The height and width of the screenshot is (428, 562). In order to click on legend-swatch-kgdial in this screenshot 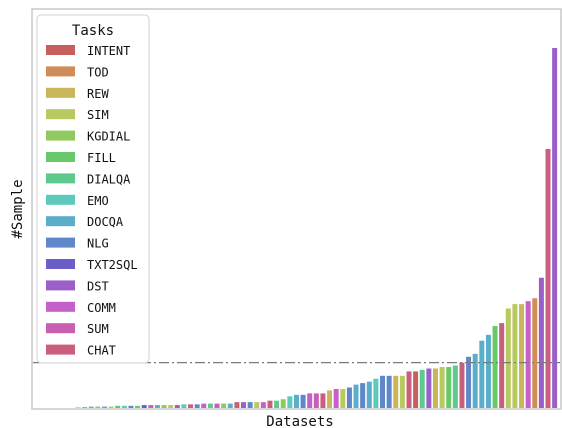, I will do `click(60, 135)`.